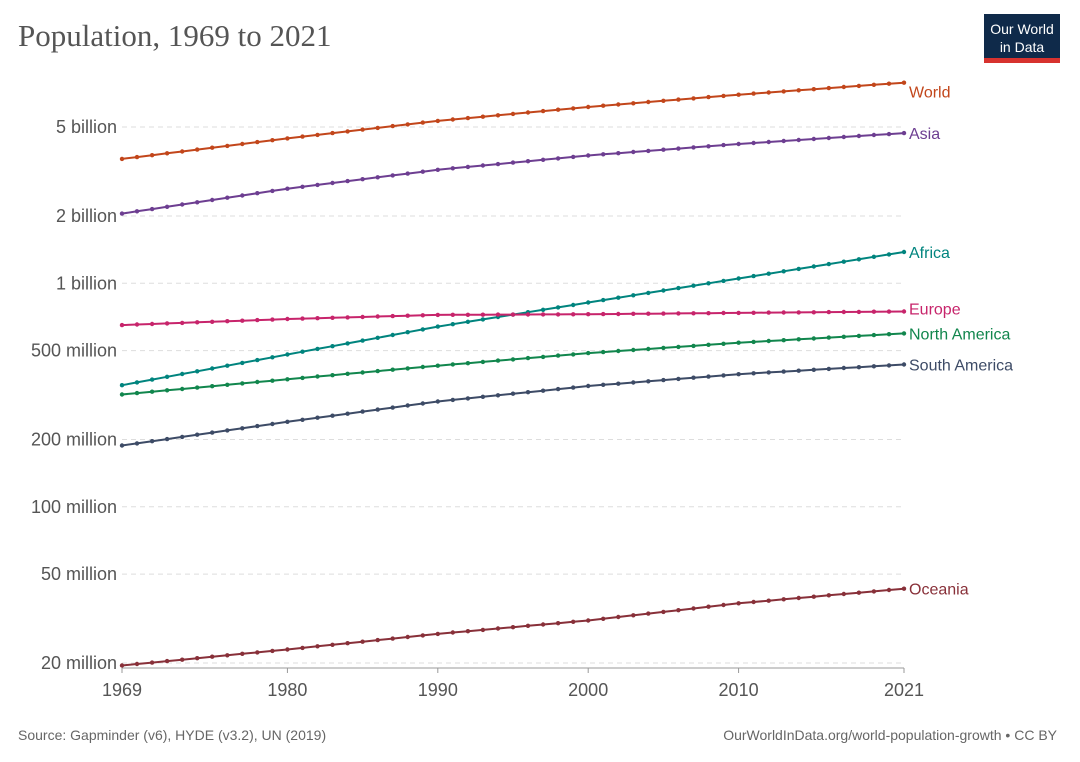  What do you see at coordinates (798, 90) in the screenshot?
I see `point-world-2014` at bounding box center [798, 90].